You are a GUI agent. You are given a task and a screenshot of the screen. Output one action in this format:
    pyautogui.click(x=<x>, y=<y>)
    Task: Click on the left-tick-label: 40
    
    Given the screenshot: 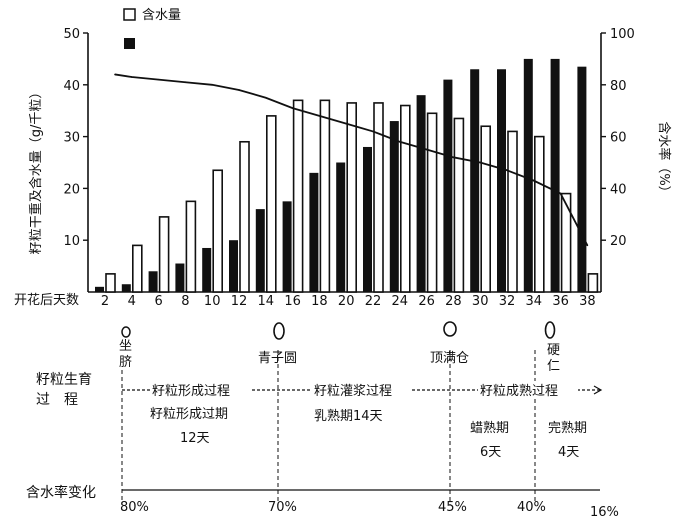 What is the action you would take?
    pyautogui.click(x=71, y=86)
    